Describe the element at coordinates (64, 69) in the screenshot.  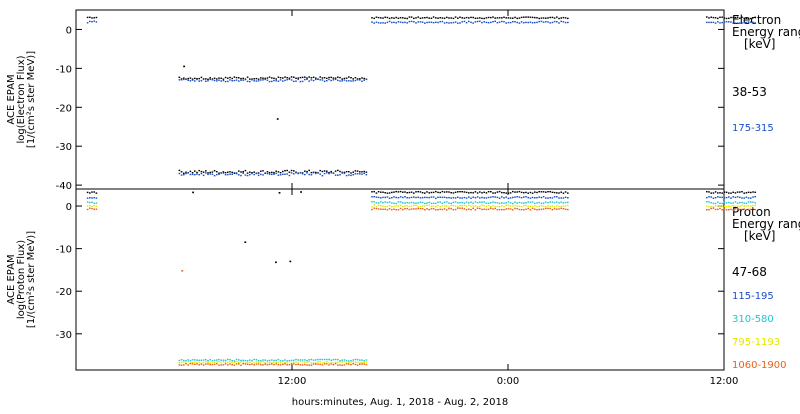
I see `y-tick-label: -10` at that location.